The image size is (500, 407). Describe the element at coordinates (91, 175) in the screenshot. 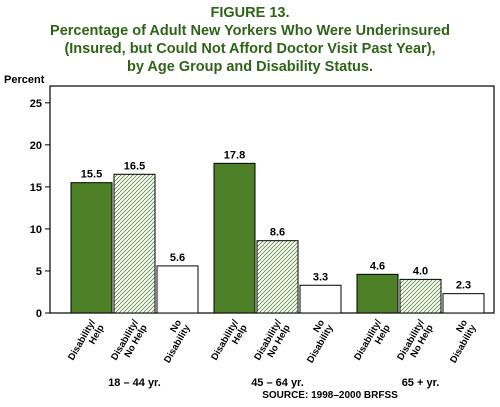

I see `data-label: 15.5` at that location.